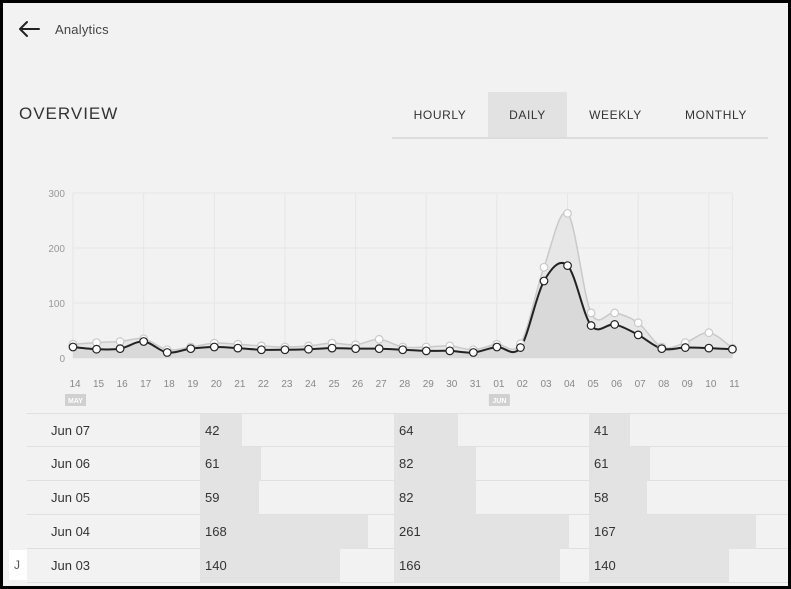 The image size is (791, 589). I want to click on arrow-left-icon, so click(29, 29).